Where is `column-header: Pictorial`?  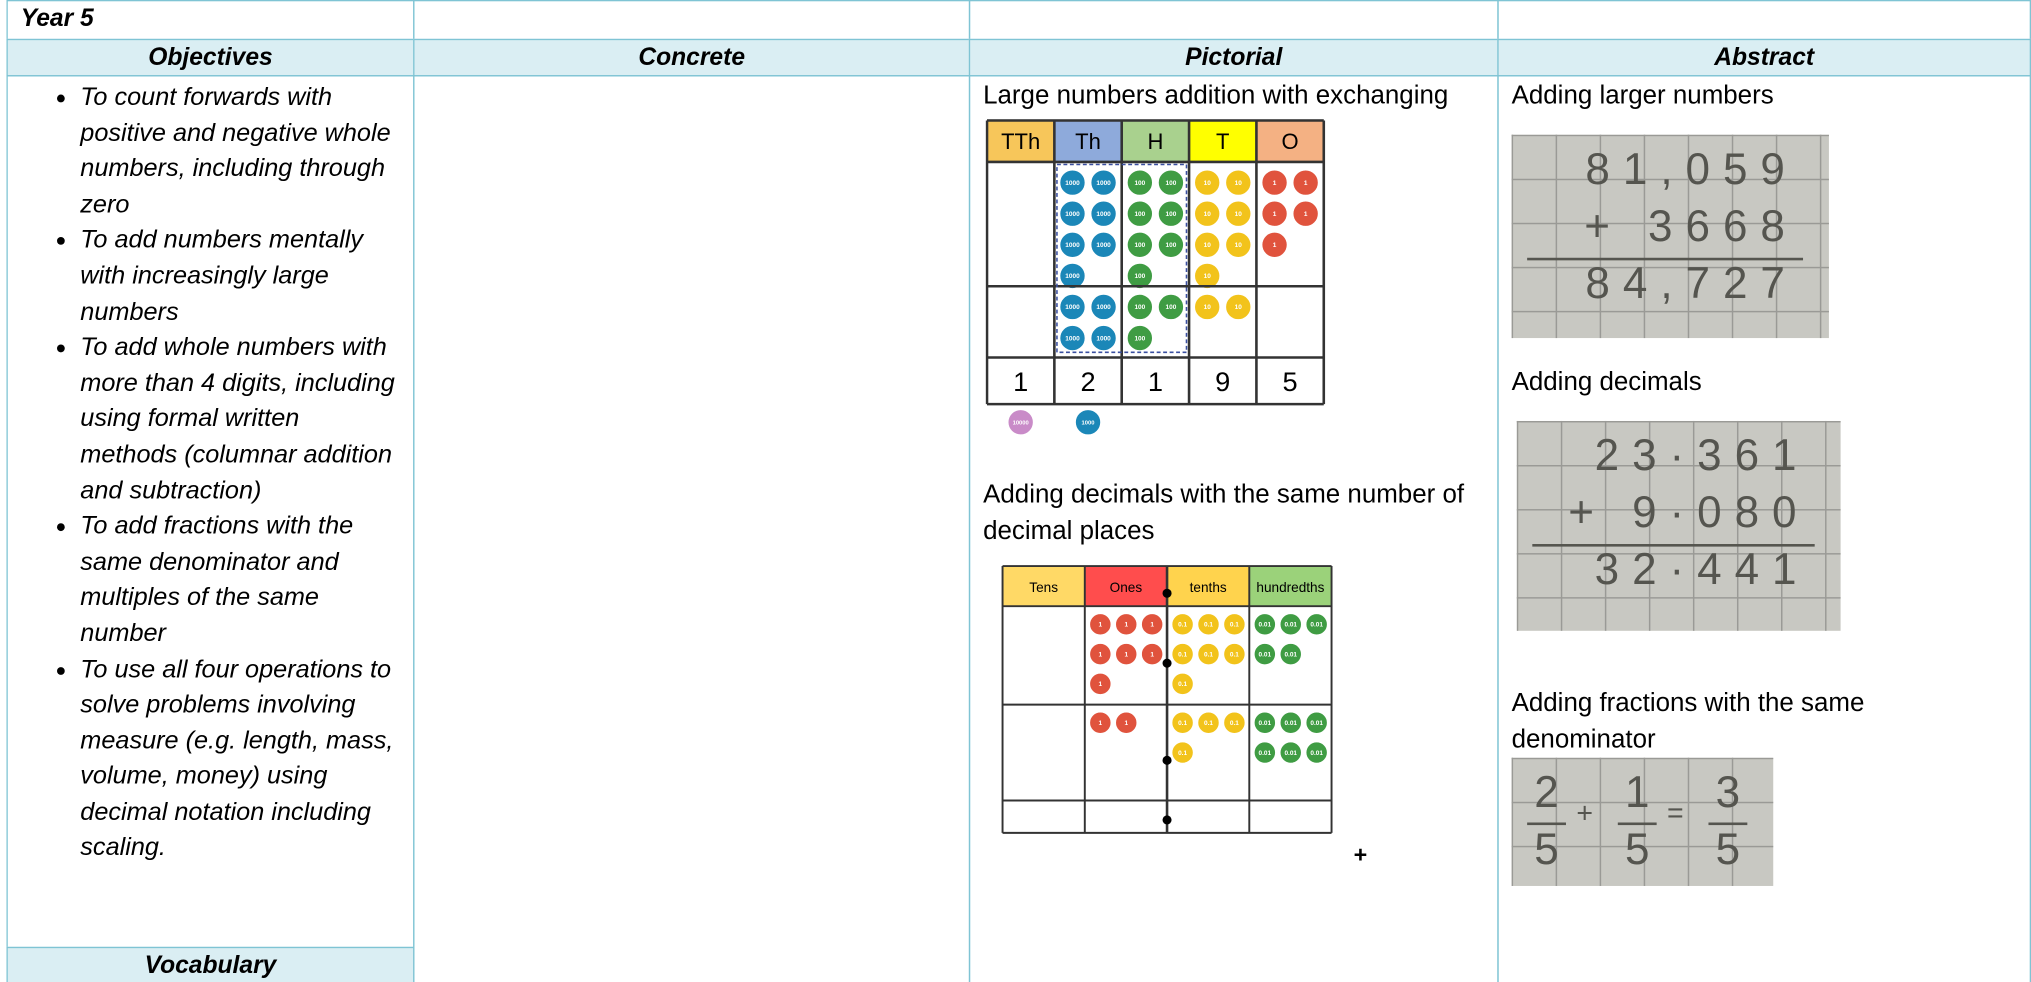 column-header: Pictorial is located at coordinates (1233, 57).